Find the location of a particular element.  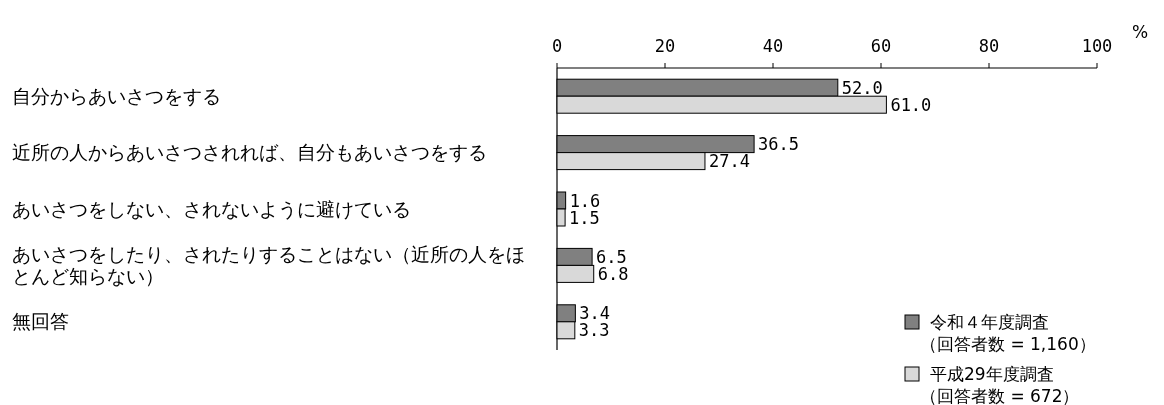

data-label: 52.0 is located at coordinates (862, 87).